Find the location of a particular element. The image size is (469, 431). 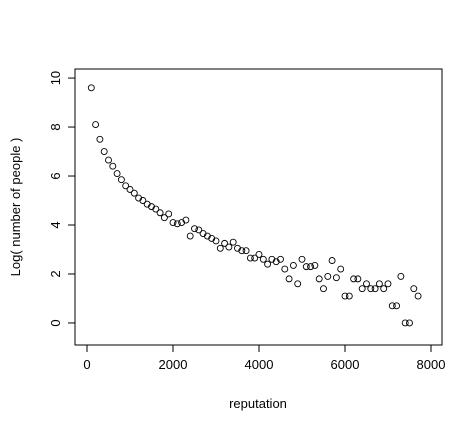

y-tick-label: 10 is located at coordinates (55, 78).